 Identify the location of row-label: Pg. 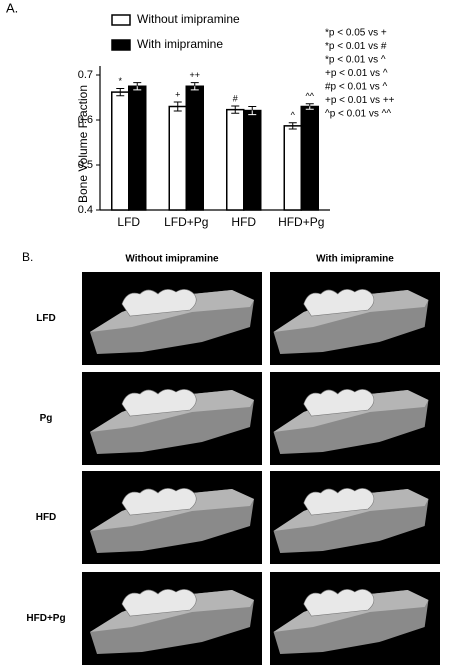
(46, 418).